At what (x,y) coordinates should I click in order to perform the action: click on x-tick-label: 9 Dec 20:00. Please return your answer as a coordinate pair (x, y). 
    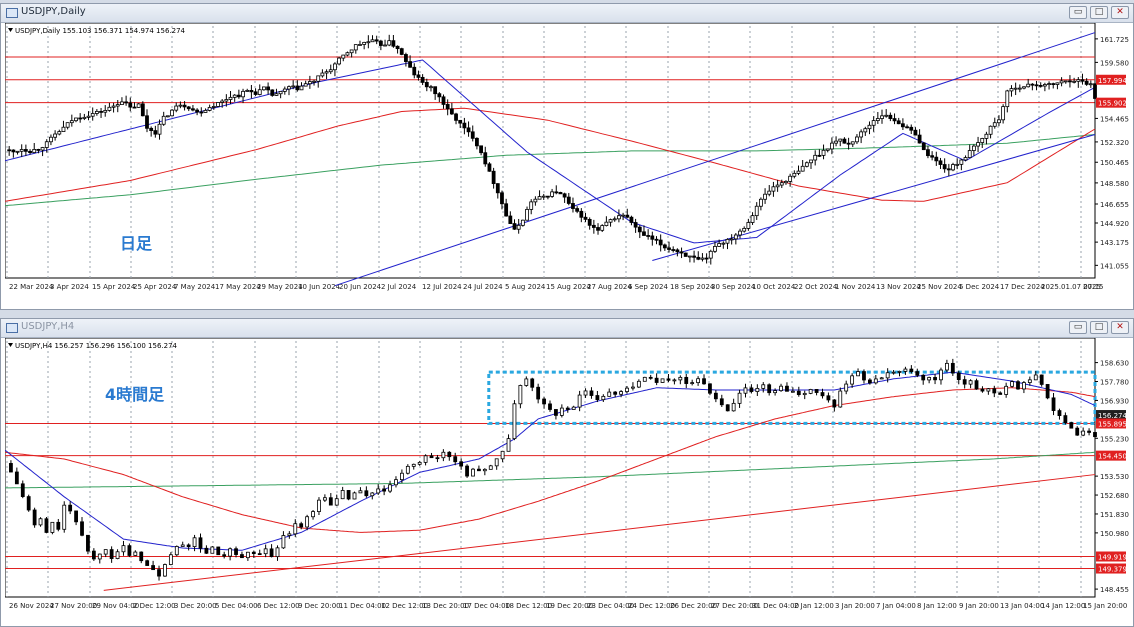
    Looking at the image, I should click on (319, 606).